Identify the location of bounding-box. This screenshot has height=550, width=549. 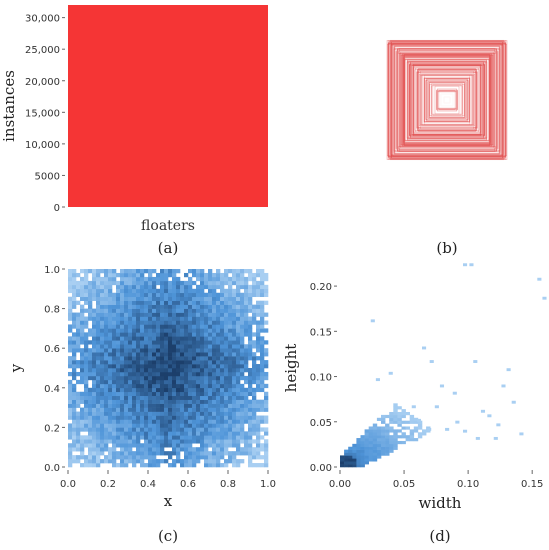
(447, 100).